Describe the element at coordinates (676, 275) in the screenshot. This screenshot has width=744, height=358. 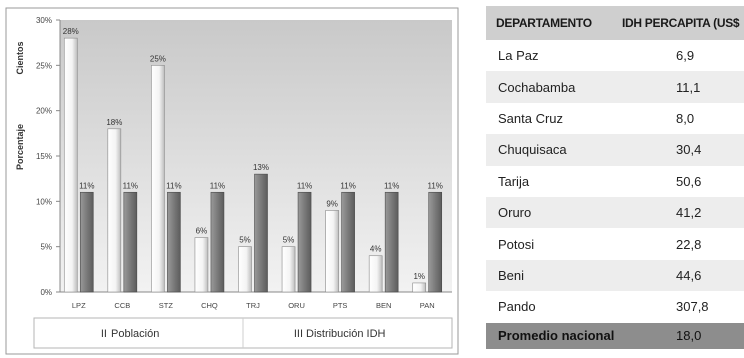
I see `idh-value-cell: 44,6` at that location.